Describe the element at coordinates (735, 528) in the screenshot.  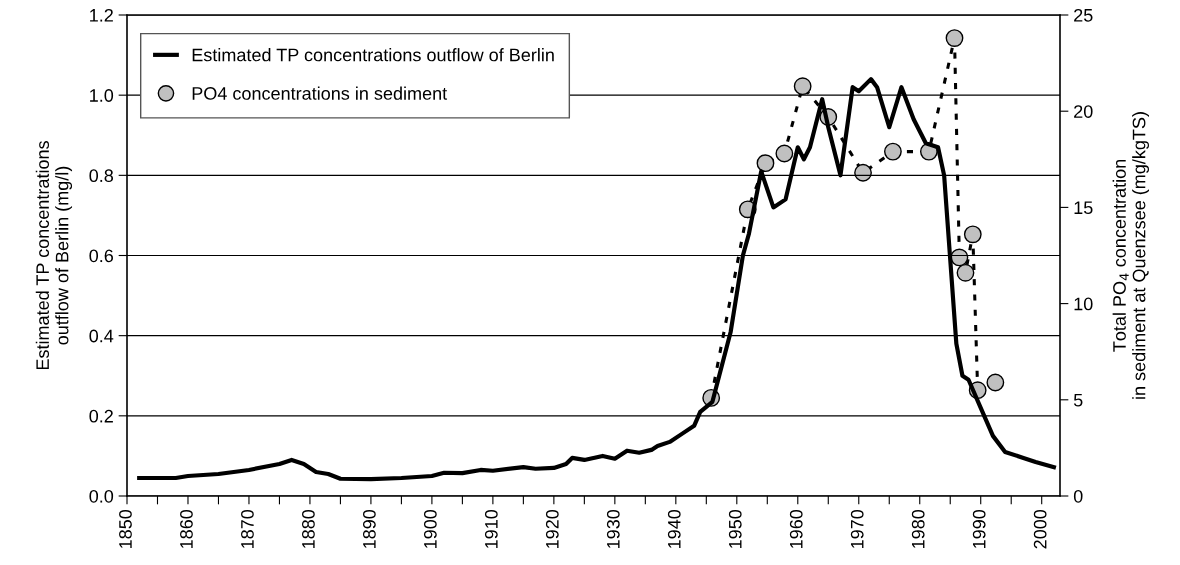
I see `x-tick-label: 1950` at that location.